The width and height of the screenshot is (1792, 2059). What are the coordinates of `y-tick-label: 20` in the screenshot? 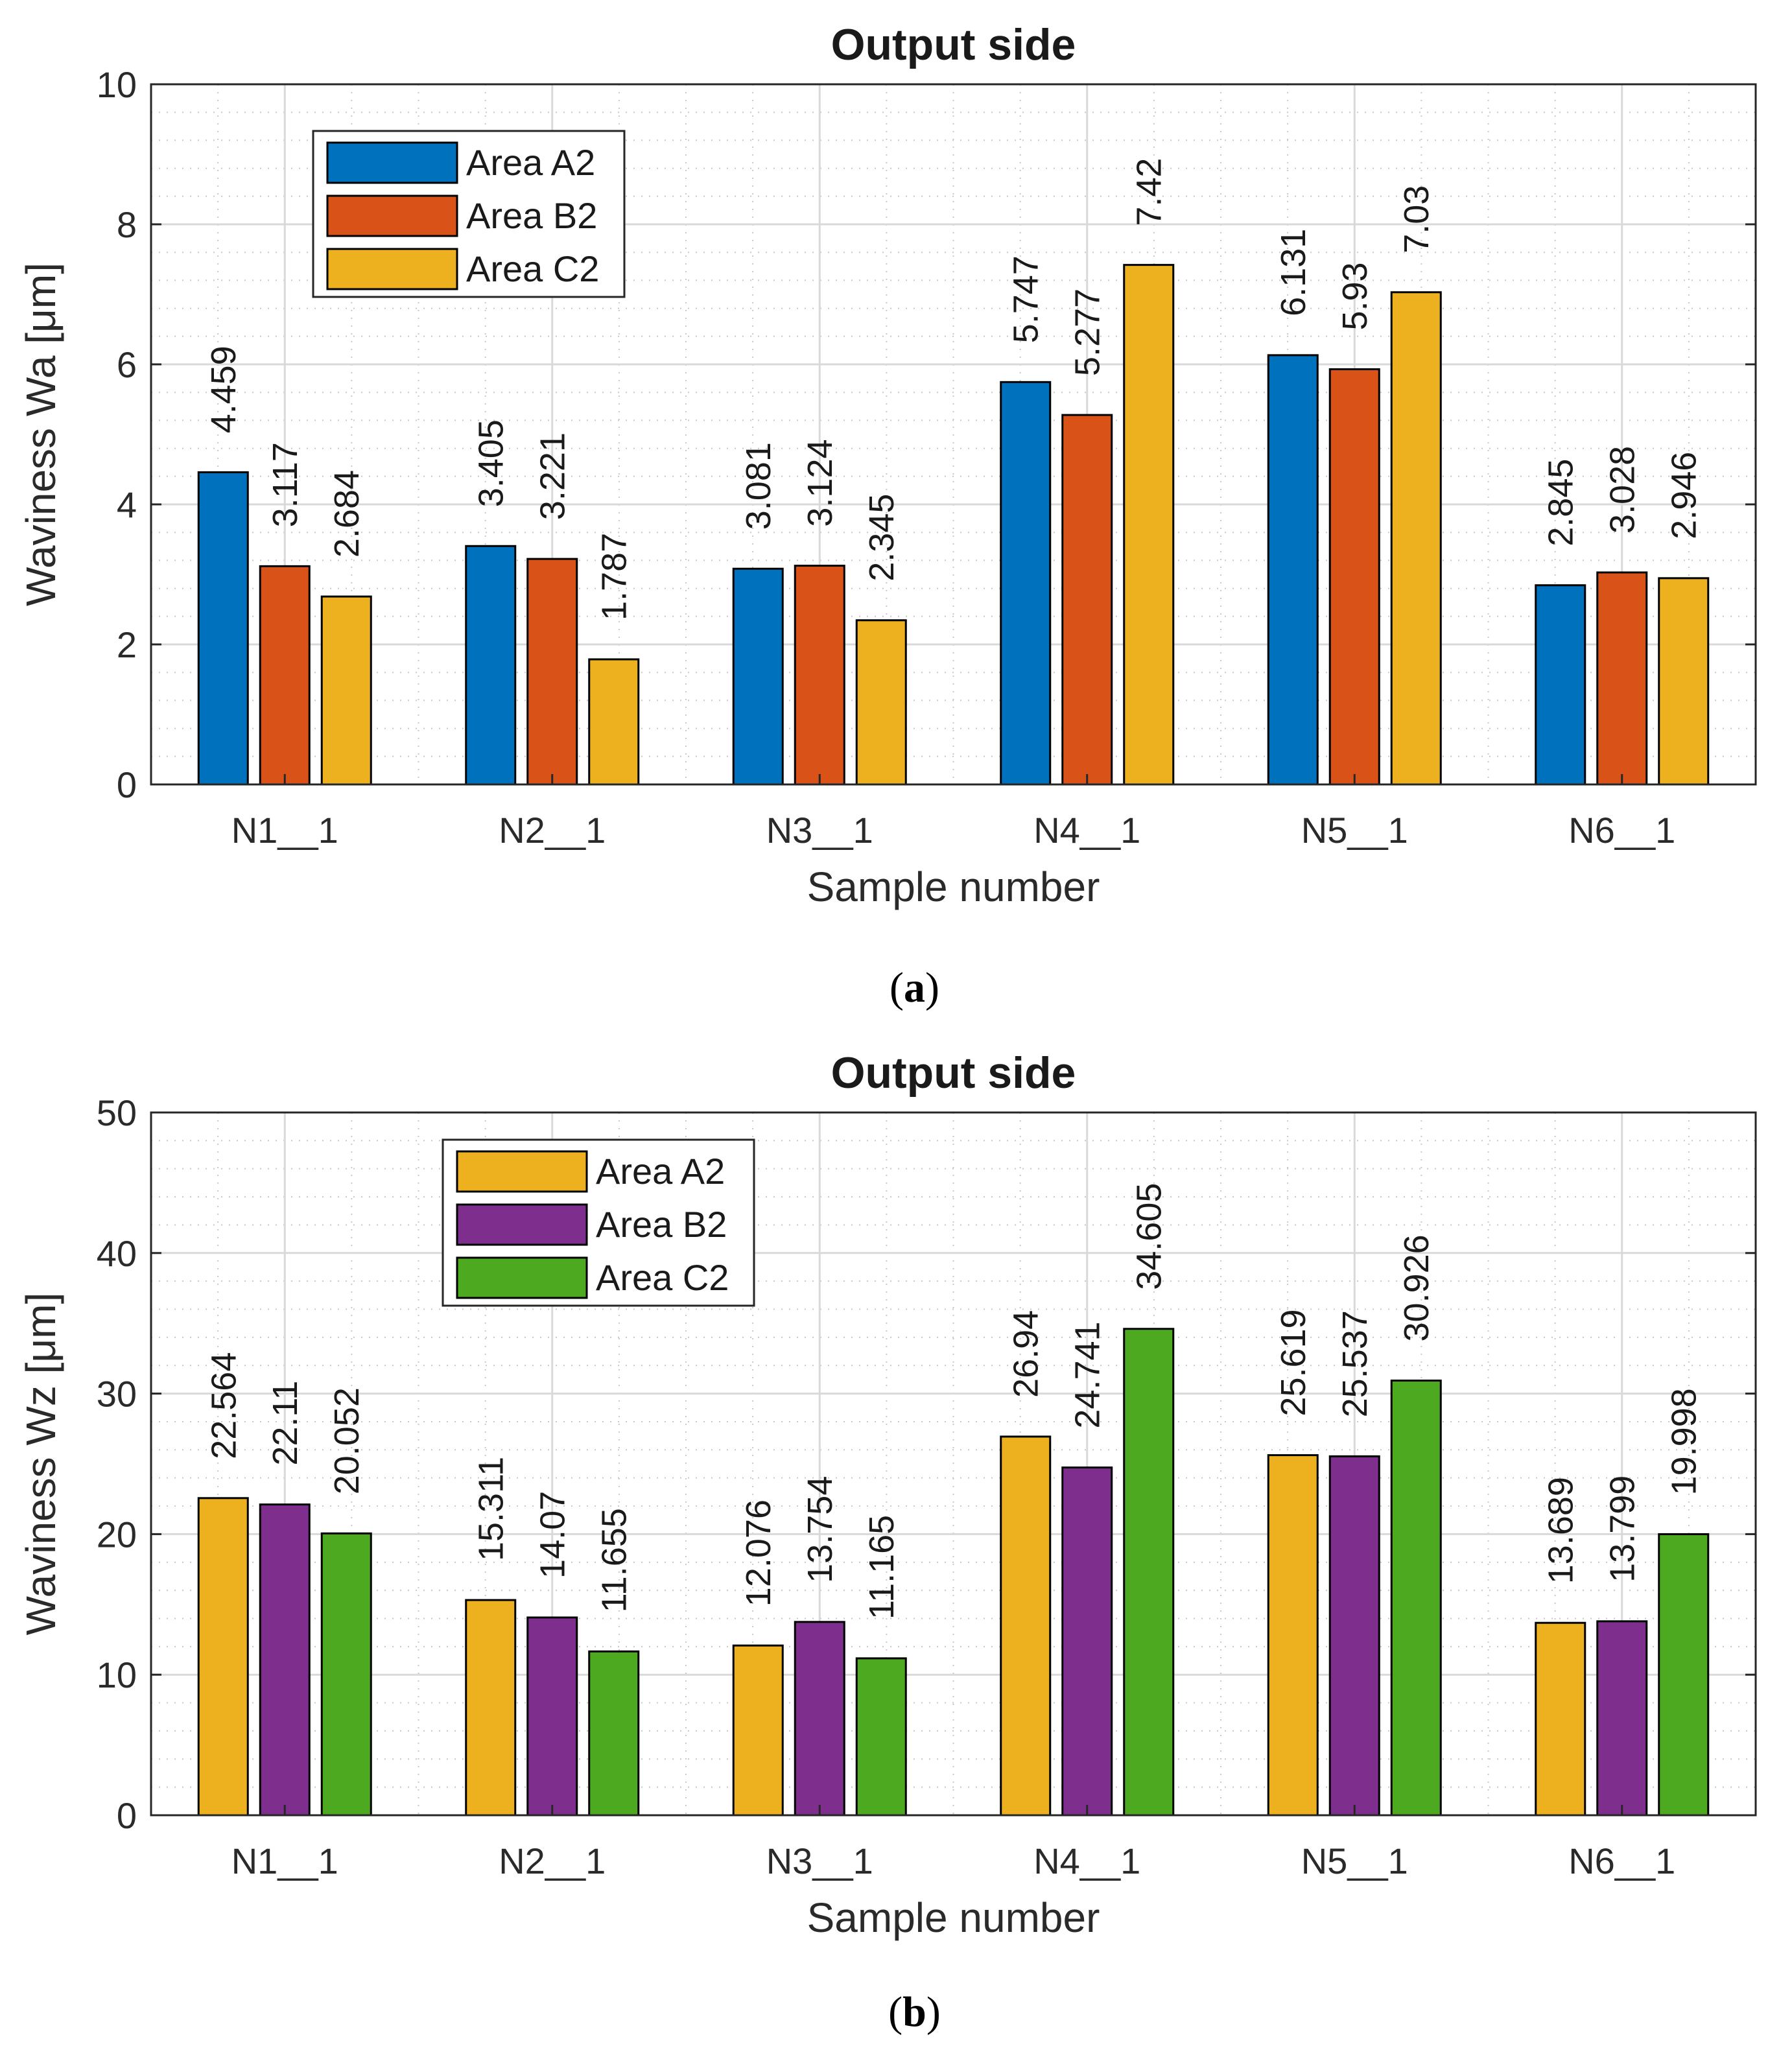 It's located at (117, 1534).